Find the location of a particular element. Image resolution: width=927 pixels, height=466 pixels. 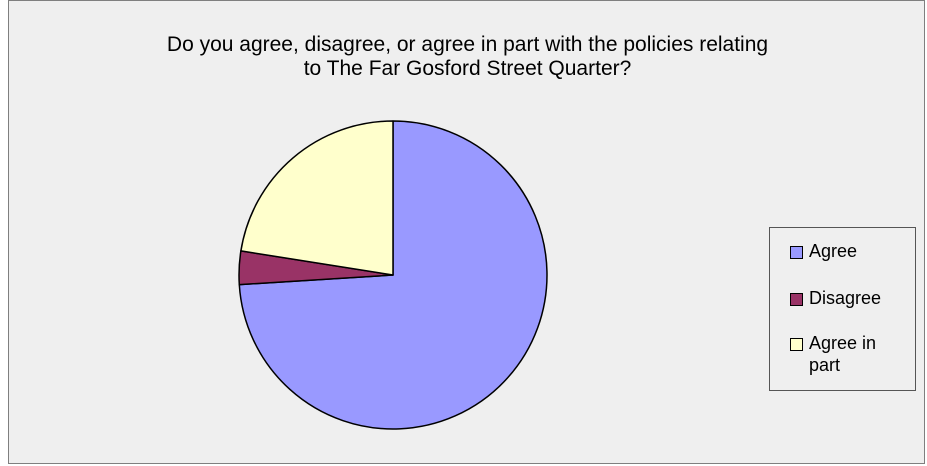

legend-label-agree: Agree is located at coordinates (833, 251).